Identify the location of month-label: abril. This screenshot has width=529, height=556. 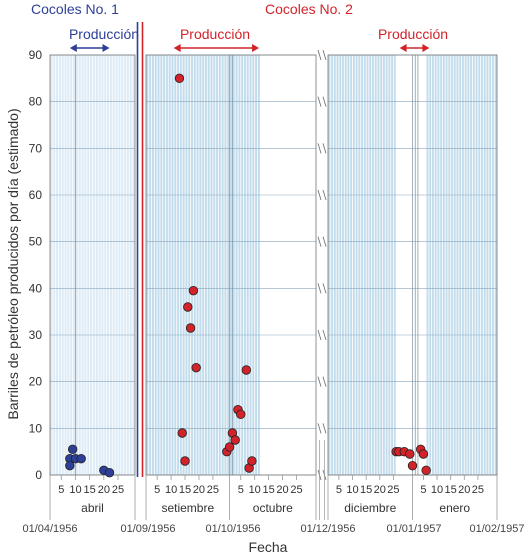
(92, 508).